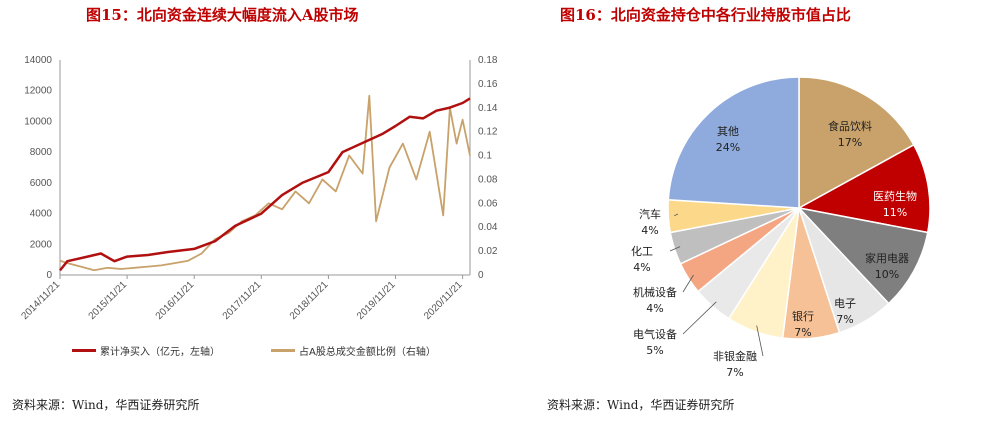  I want to click on pie-slice-label: 电气设备, so click(655, 334).